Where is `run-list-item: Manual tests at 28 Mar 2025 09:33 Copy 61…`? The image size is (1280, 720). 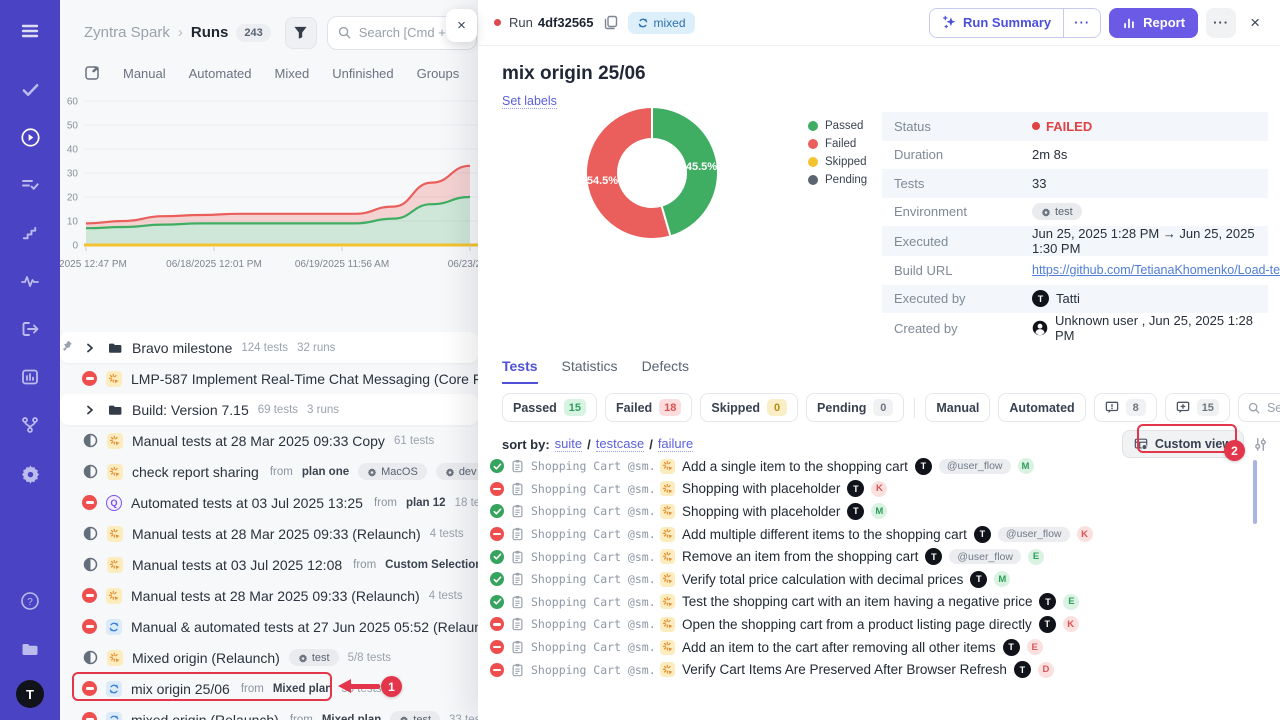 run-list-item: Manual tests at 28 Mar 2025 09:33 Copy 61… is located at coordinates (269, 440).